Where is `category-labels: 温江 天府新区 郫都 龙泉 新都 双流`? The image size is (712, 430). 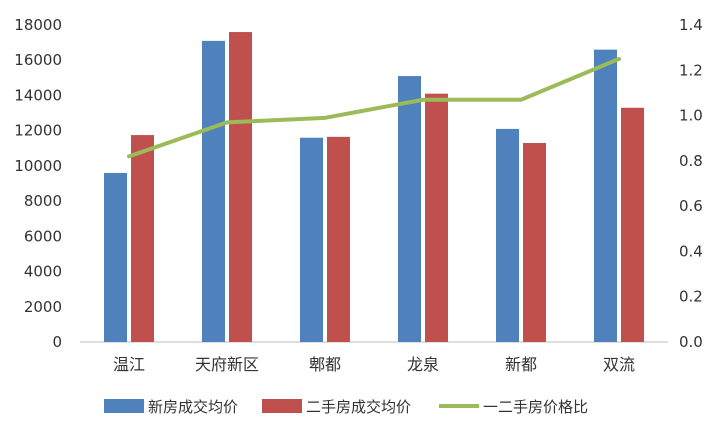 category-labels: 温江 天府新区 郫都 龙泉 新都 双流 is located at coordinates (374, 364).